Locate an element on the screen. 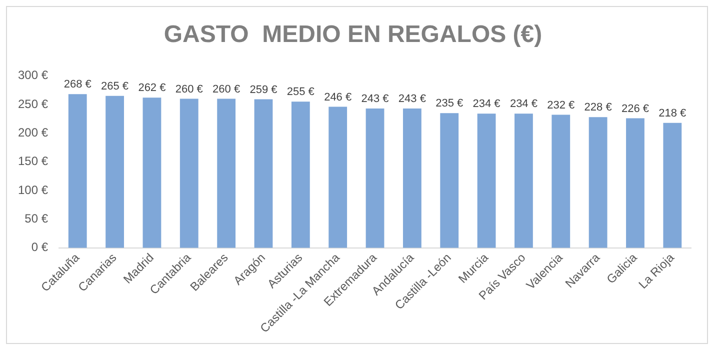 This screenshot has width=714, height=350. data-label: 235 € is located at coordinates (450, 104).